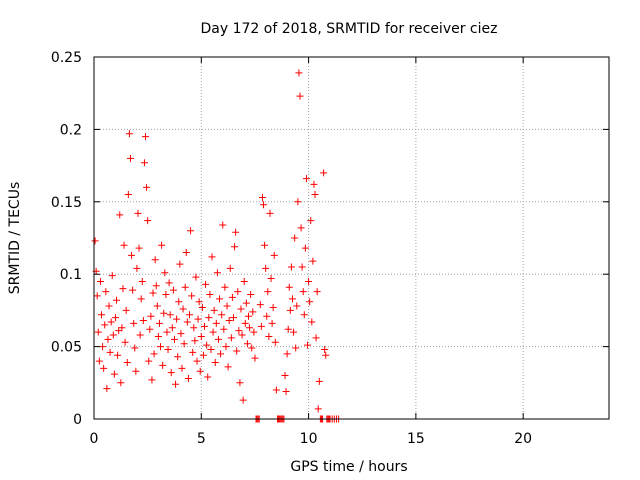 This screenshot has height=480, width=640. Describe the element at coordinates (348, 467) in the screenshot. I see `x-axis-label: GPS time / hours` at that location.